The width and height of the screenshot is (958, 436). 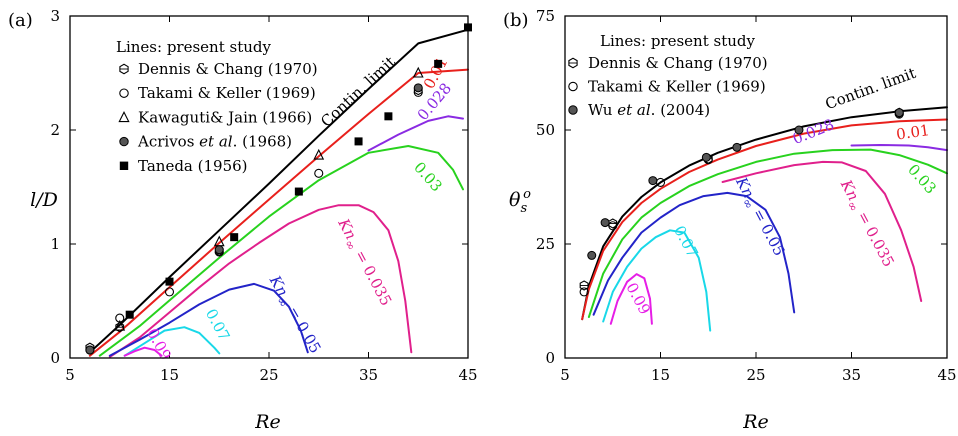 I want to click on curve-label-contin-limit: Contin. limit, so click(x=870, y=88).